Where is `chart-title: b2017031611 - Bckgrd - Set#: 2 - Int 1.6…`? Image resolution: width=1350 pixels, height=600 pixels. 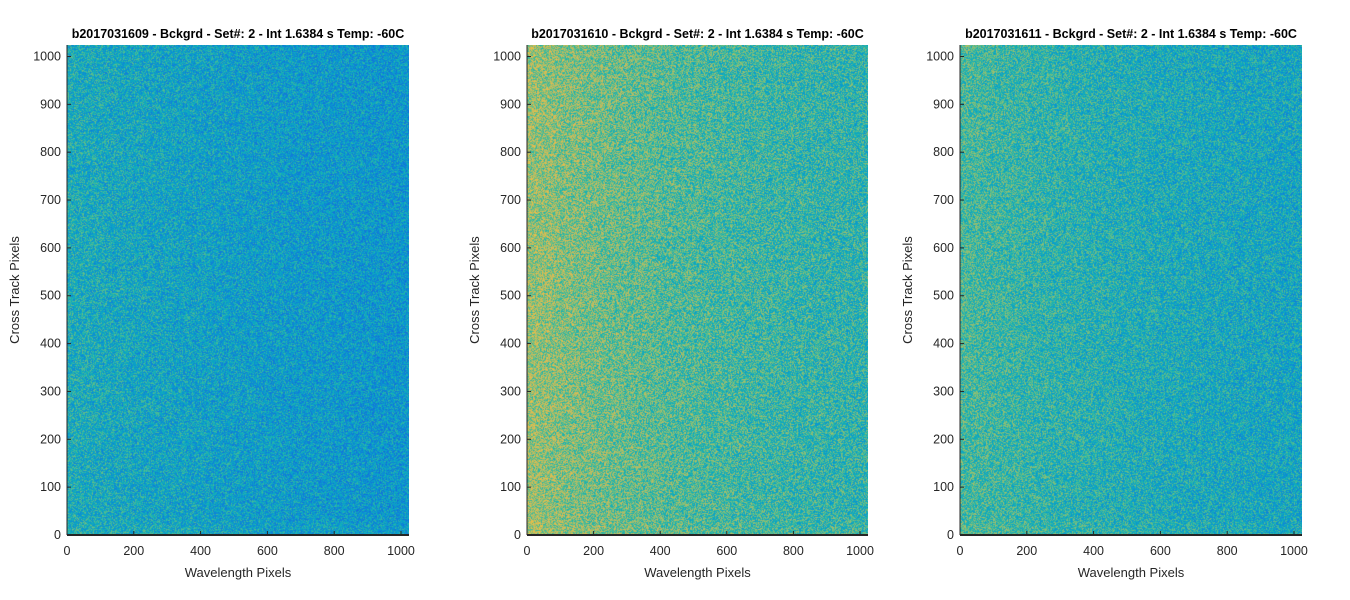
chart-title: b2017031611 - Bckgrd - Set#: 2 - Int 1.6… is located at coordinates (1131, 34).